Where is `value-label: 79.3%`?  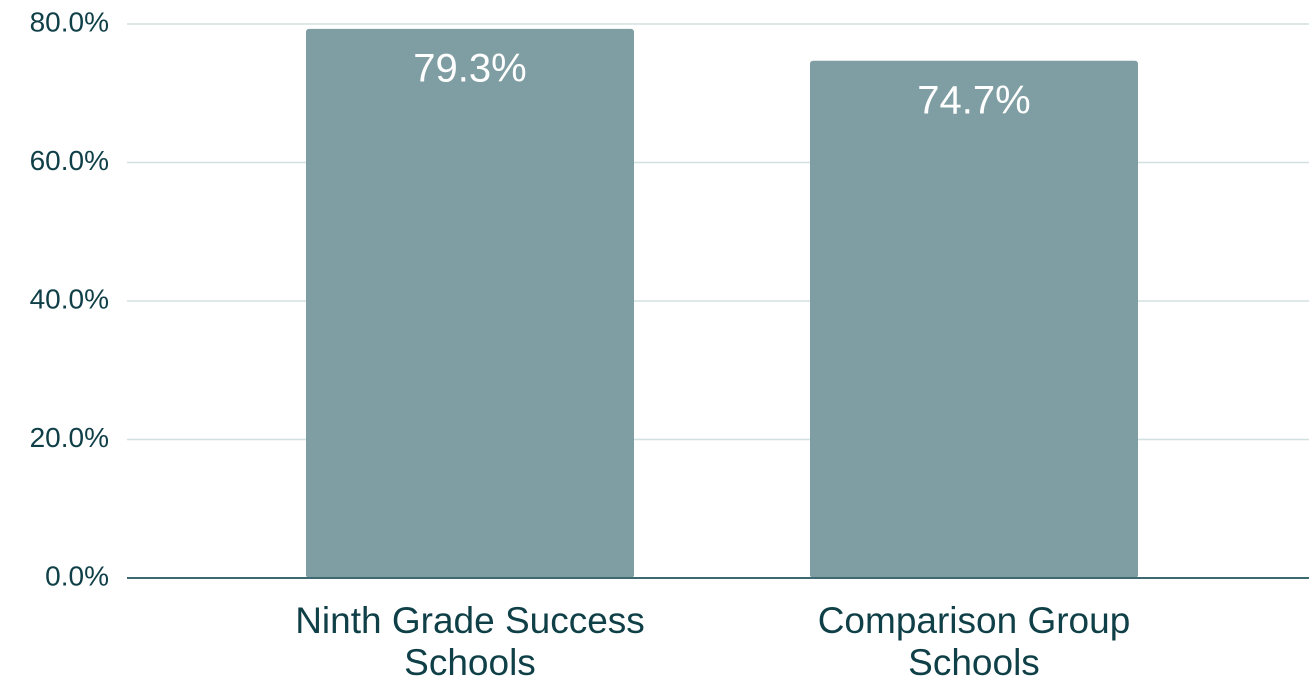 value-label: 79.3% is located at coordinates (469, 68).